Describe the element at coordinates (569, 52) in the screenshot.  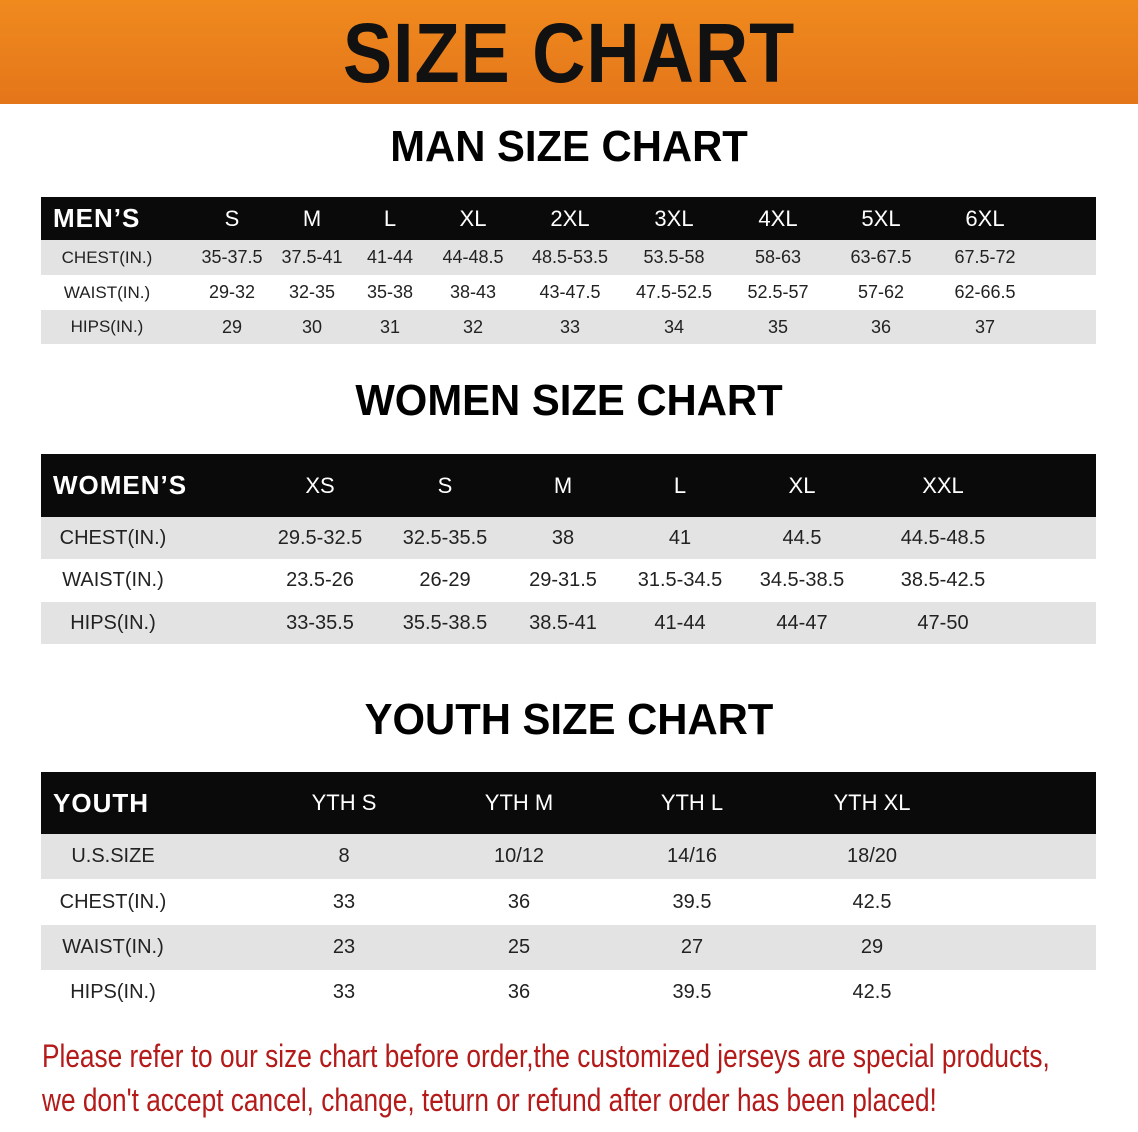
I see `size-chart-banner: SIZE CHART` at that location.